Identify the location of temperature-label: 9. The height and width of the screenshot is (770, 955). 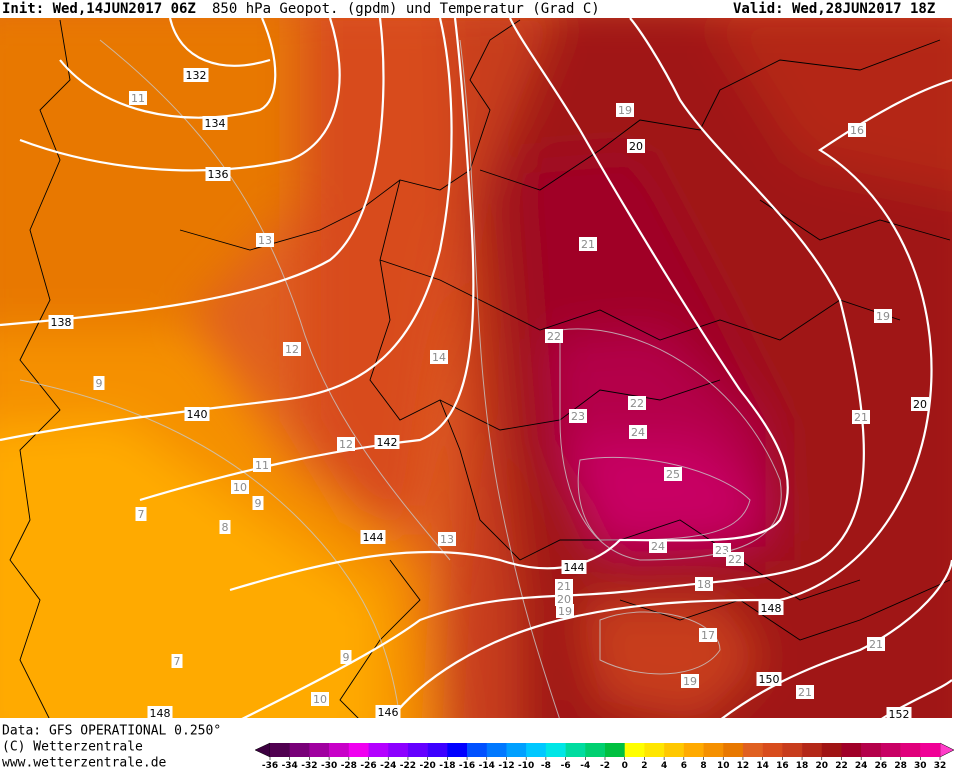
(258, 503).